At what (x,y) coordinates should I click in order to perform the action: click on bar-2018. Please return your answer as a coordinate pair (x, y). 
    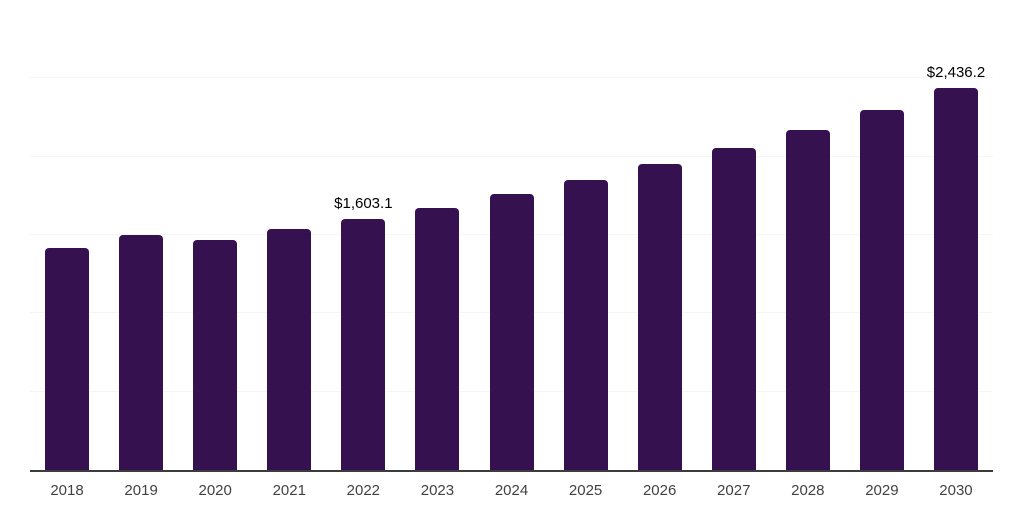
    Looking at the image, I should click on (67, 359).